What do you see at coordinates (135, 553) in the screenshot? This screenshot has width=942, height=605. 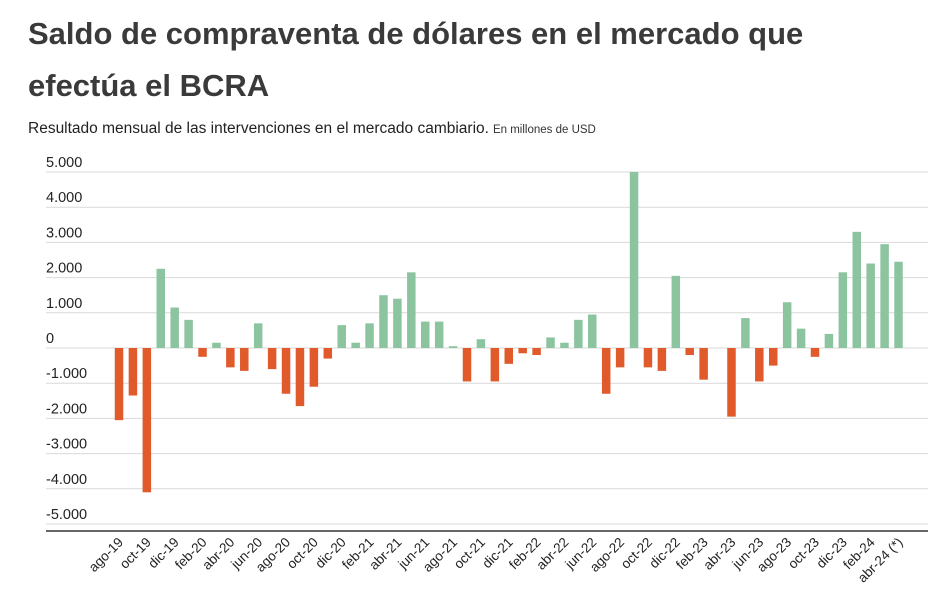 I see `x-tick-label: oct-19` at bounding box center [135, 553].